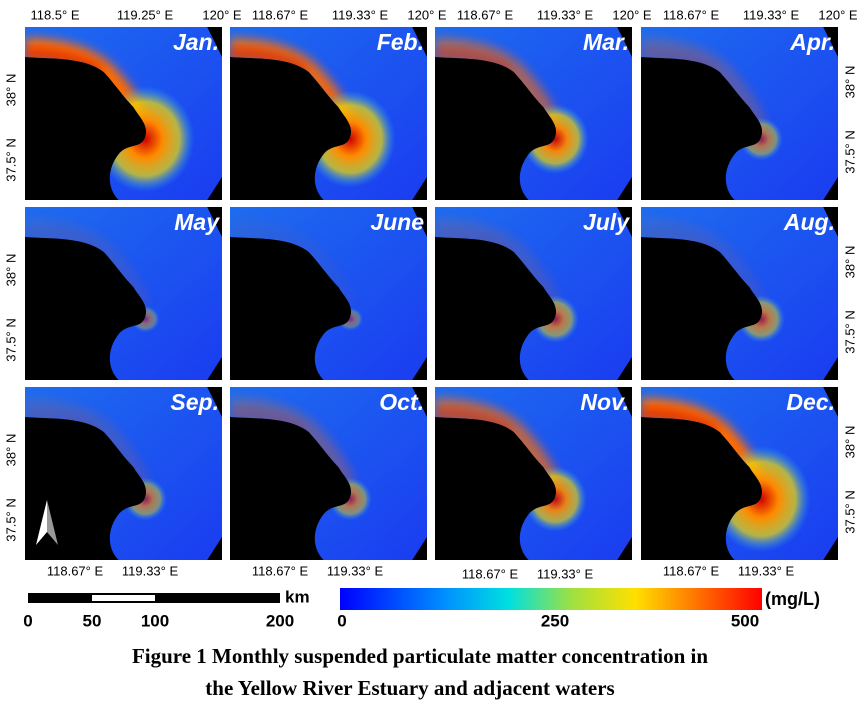 This screenshot has width=863, height=718. I want to click on map-panel: Nov., so click(533, 473).